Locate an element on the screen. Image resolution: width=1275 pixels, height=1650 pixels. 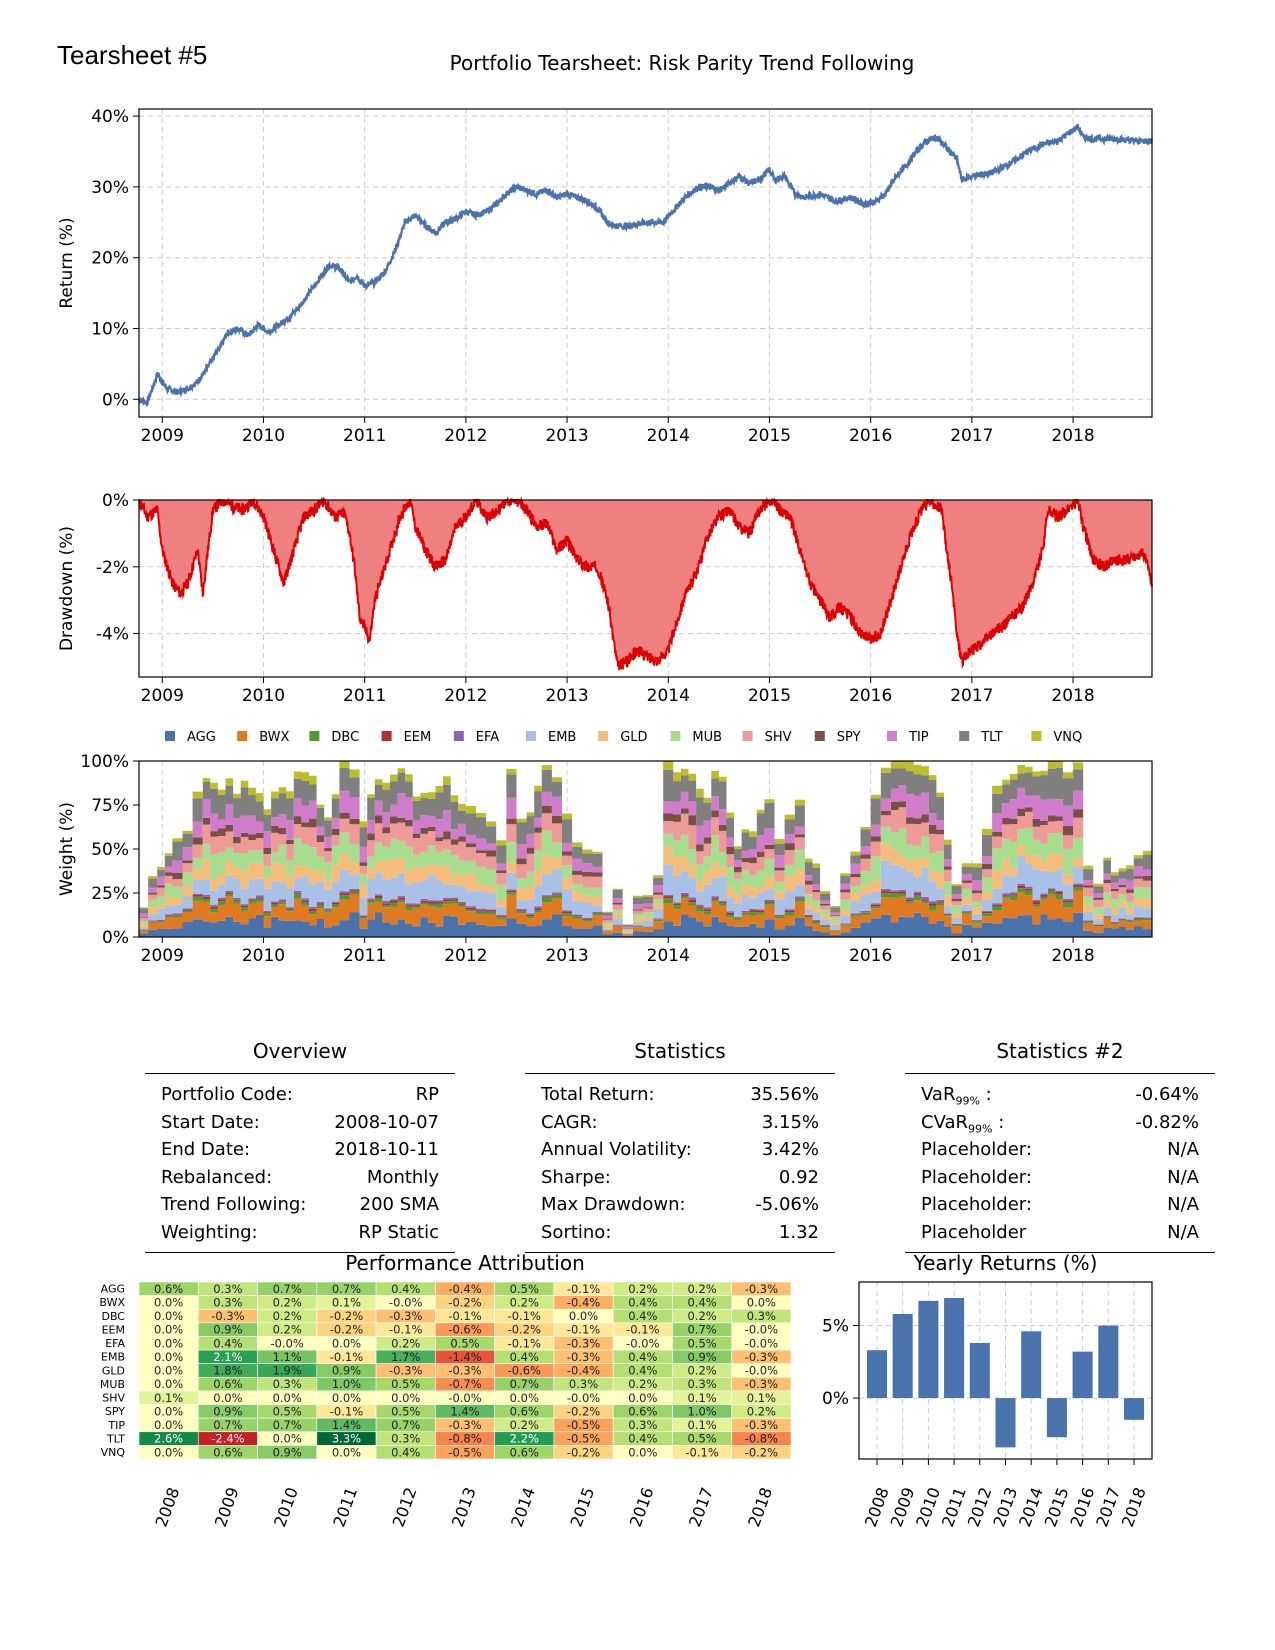
legend-label: SHV is located at coordinates (778, 737).